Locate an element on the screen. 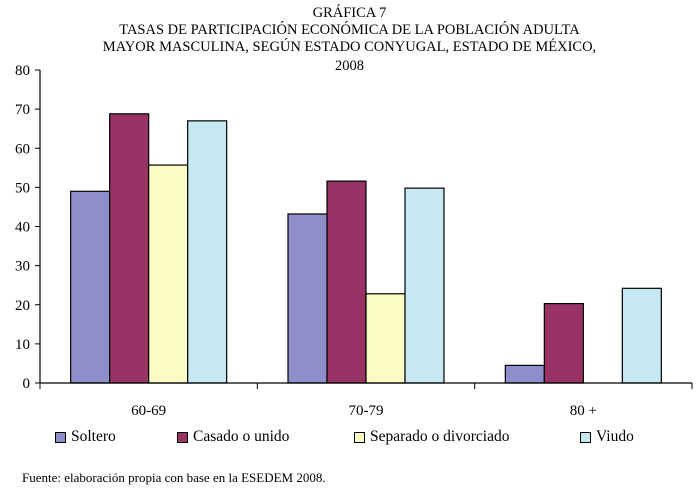 This screenshot has height=494, width=699. legend-item-casado: Casado o unido is located at coordinates (233, 437).